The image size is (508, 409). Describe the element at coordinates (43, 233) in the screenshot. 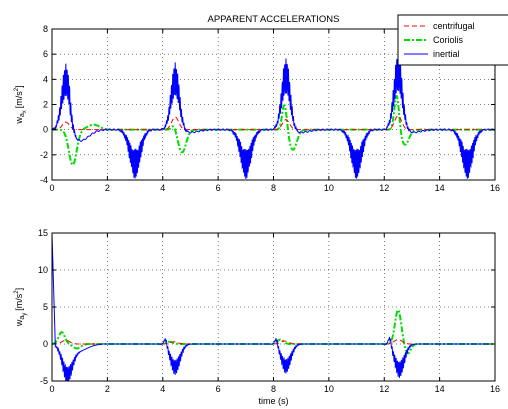

I see `y-tick-label: 15` at that location.